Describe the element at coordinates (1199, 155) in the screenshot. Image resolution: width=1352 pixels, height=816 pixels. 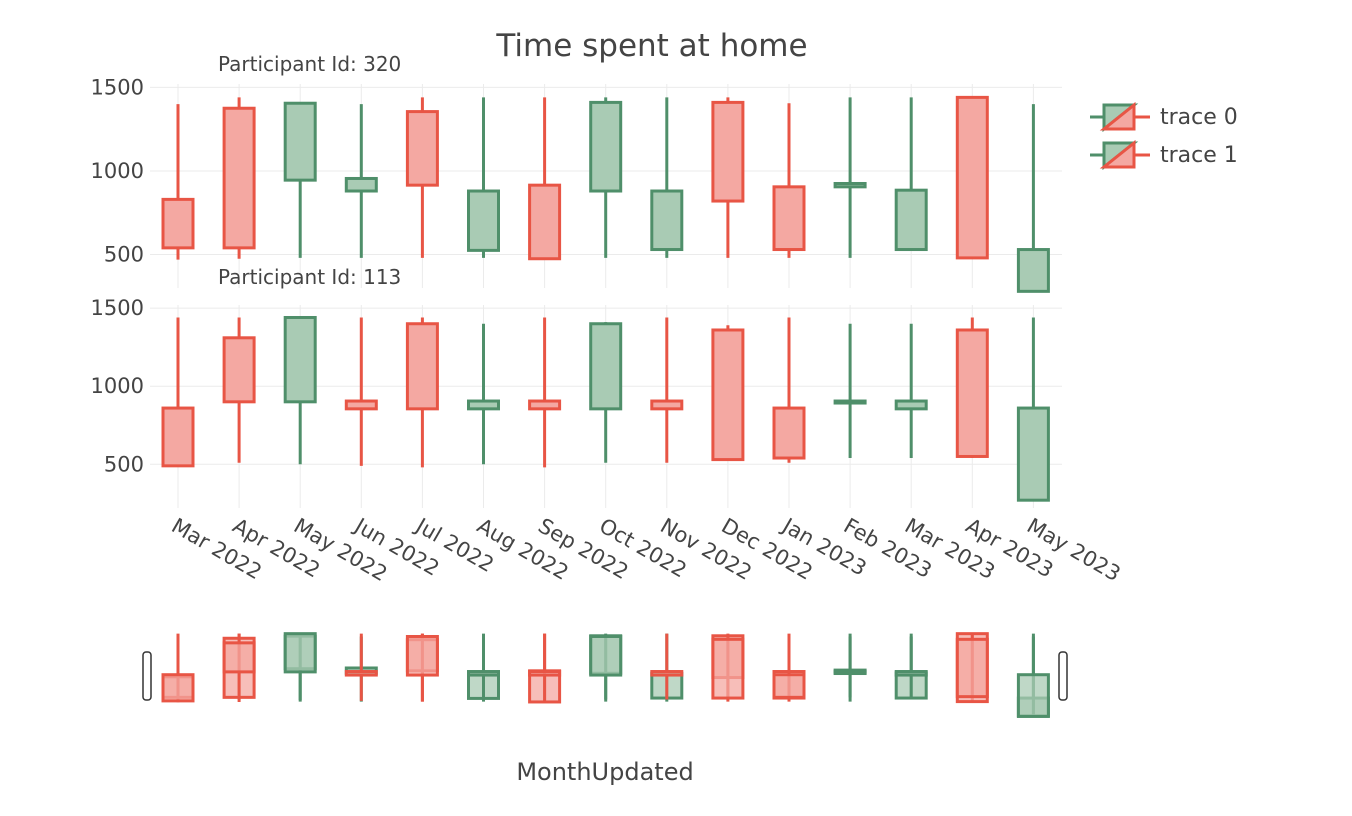
I see `legend-label-trace-1: trace 1` at that location.